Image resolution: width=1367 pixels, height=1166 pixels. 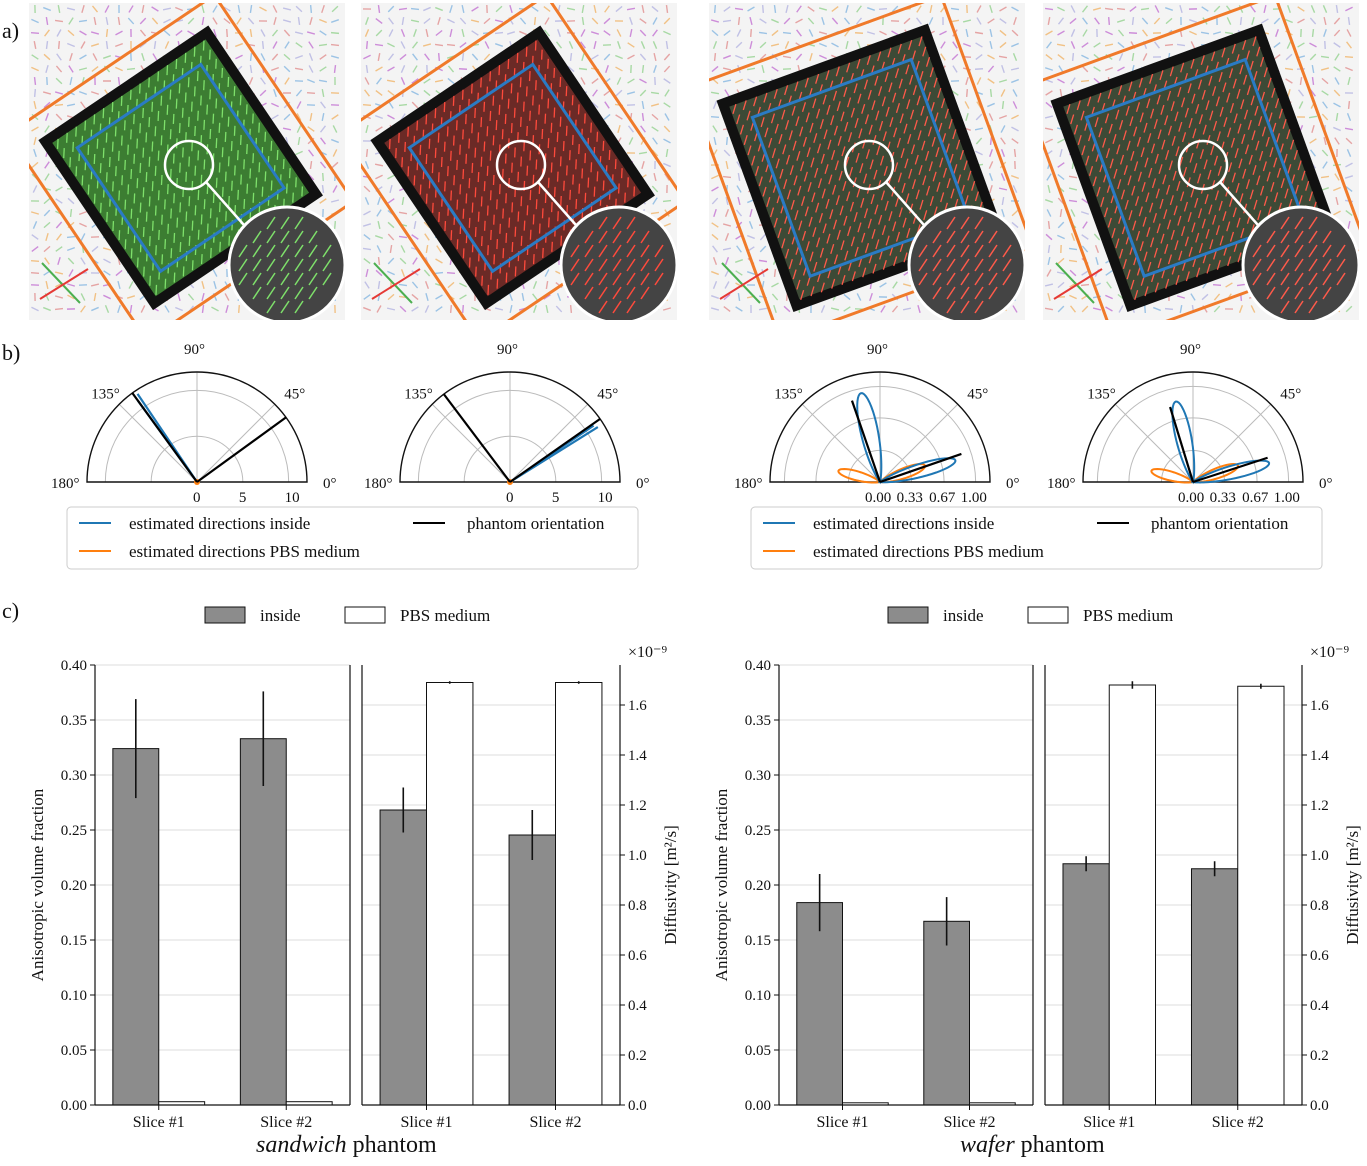 I want to click on angle-label-45: 45°, so click(x=294, y=394).